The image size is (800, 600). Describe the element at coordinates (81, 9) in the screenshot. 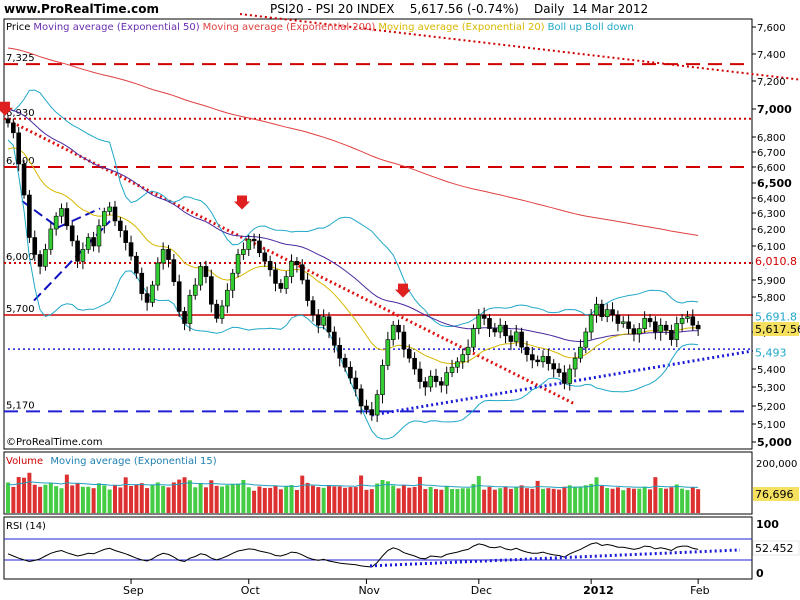

I see `site-name: www.ProRealTime.com` at that location.